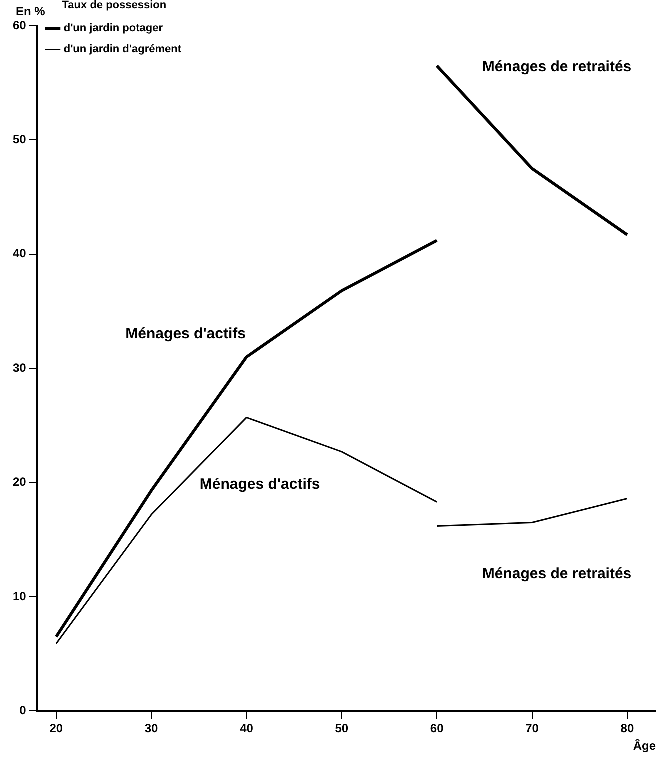 The image size is (668, 760). Describe the element at coordinates (342, 729) in the screenshot. I see `x-tick-label: 50` at that location.